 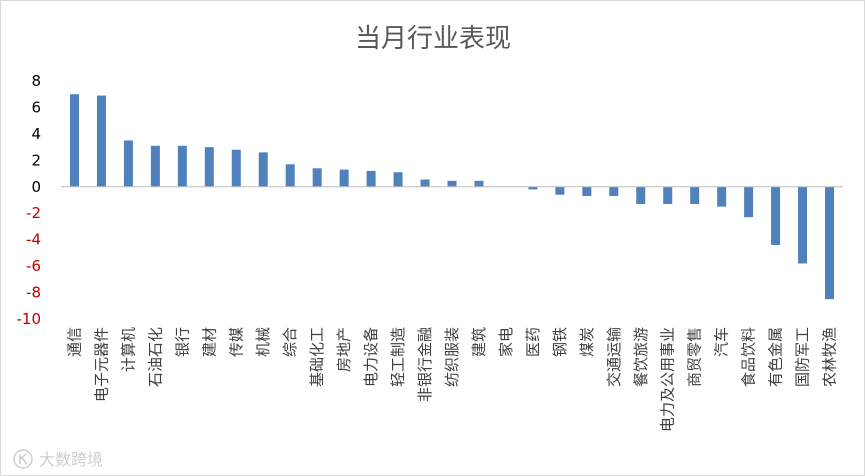 What do you see at coordinates (101, 364) in the screenshot?
I see `x-tick-label: 电子元器件` at bounding box center [101, 364].